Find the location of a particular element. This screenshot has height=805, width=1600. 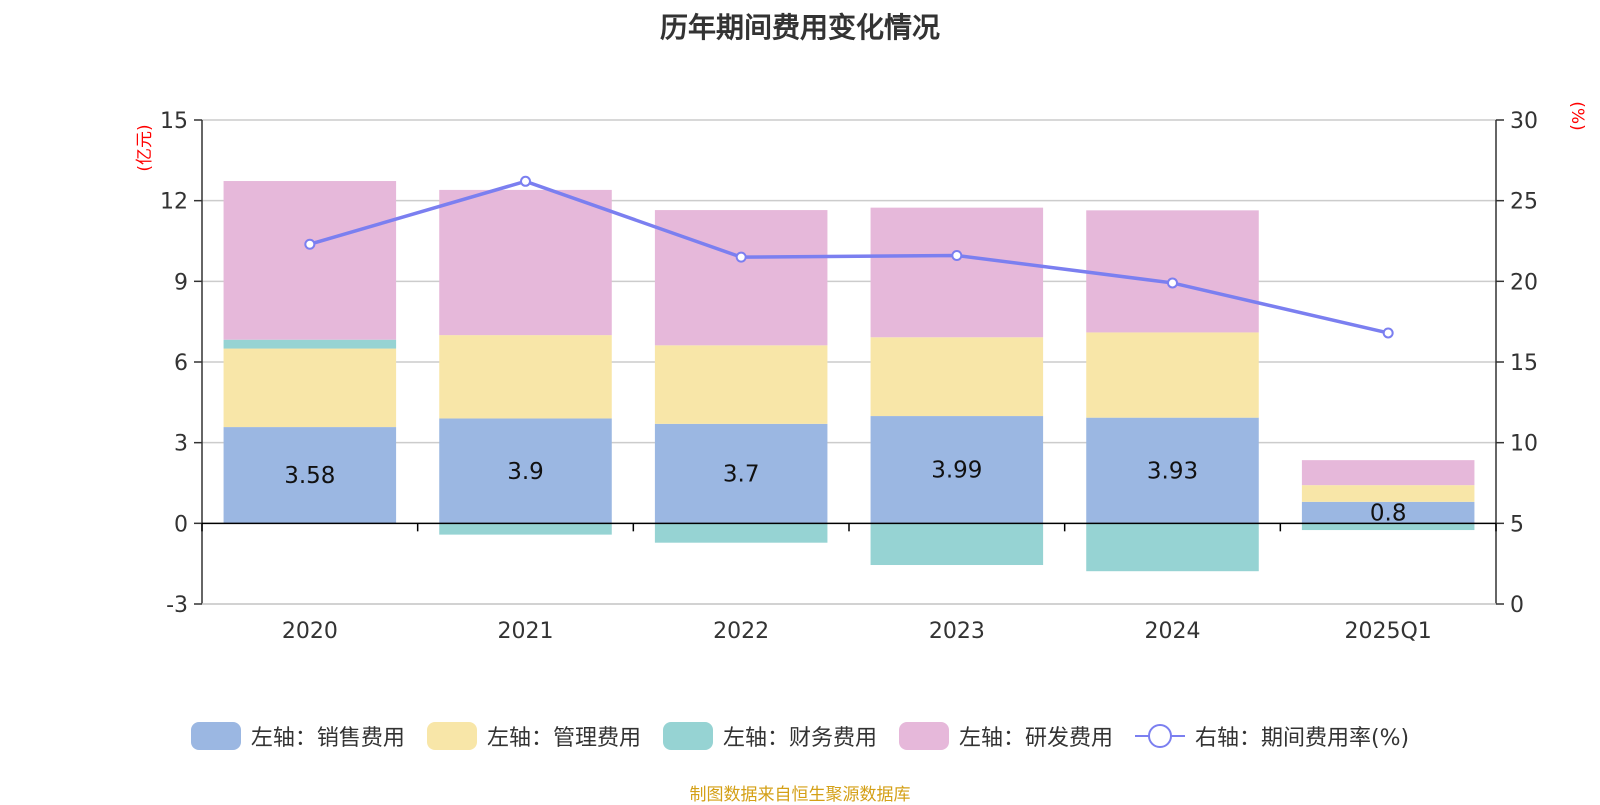

legend-item-rd: 左轴：研发费用 is located at coordinates (1005, 736).